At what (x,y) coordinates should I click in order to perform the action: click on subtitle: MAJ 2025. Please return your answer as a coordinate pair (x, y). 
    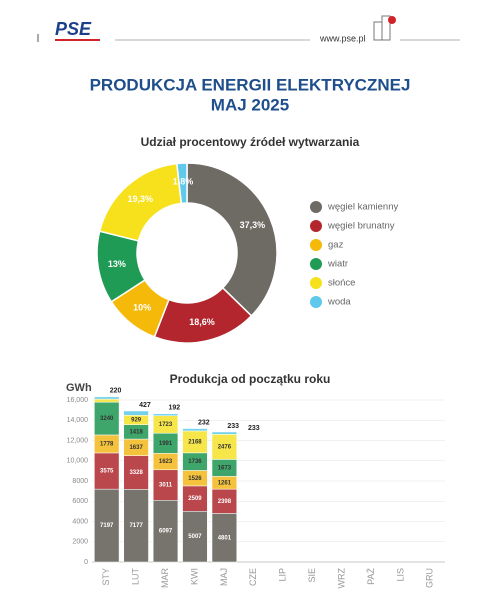
    Looking at the image, I should click on (250, 104).